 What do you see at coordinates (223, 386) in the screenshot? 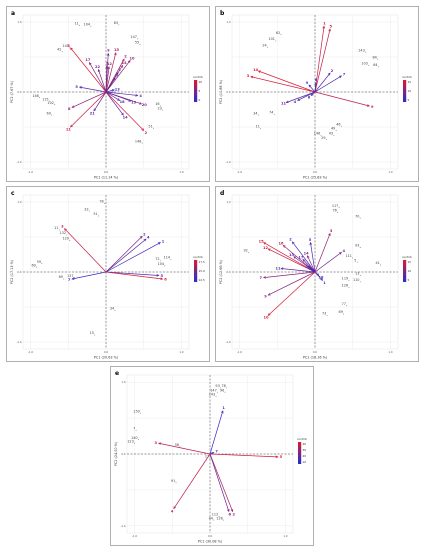
I see `data-point-label: 78` at bounding box center [223, 386].